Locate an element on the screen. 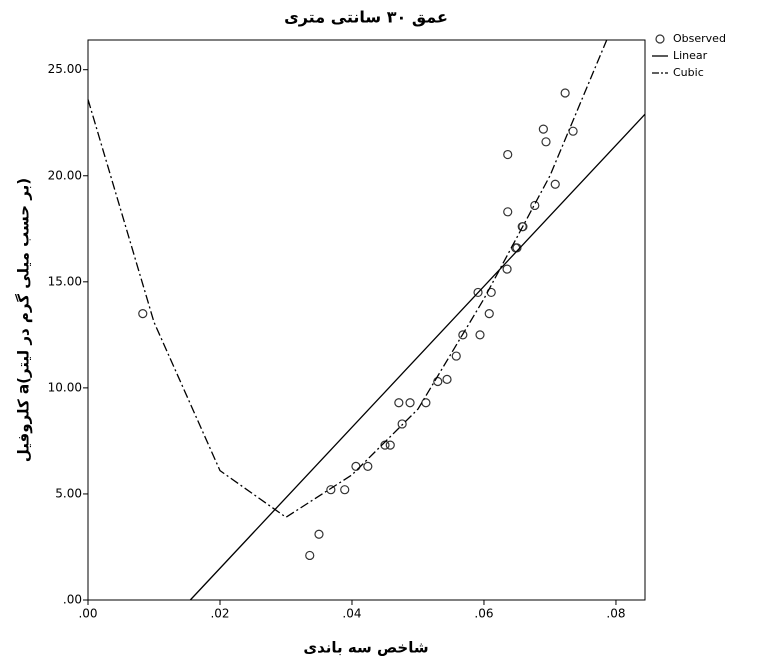 This screenshot has width=758, height=663. y-tick-label: 20.00 is located at coordinates (65, 175).